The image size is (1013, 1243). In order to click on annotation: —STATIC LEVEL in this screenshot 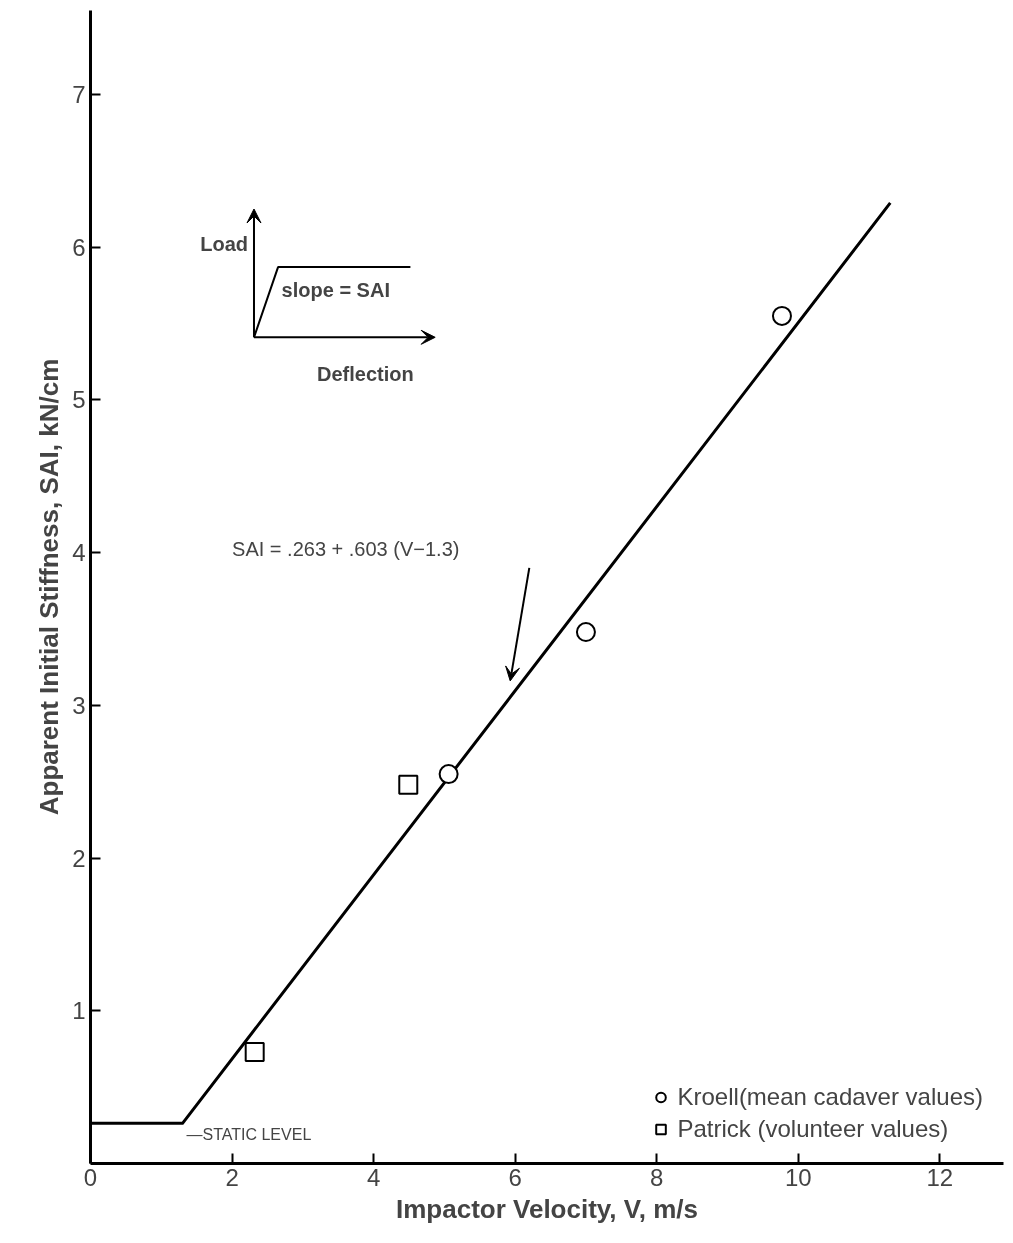, I will do `click(249, 1135)`.